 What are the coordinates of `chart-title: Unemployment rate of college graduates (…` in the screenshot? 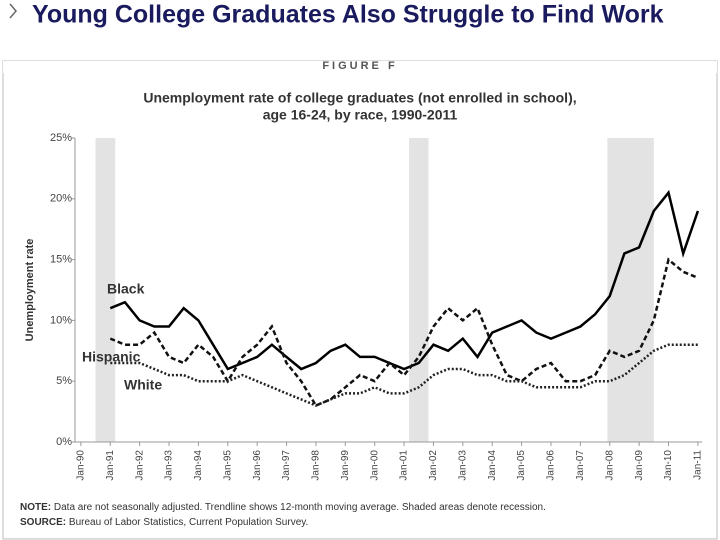 It's located at (359, 98).